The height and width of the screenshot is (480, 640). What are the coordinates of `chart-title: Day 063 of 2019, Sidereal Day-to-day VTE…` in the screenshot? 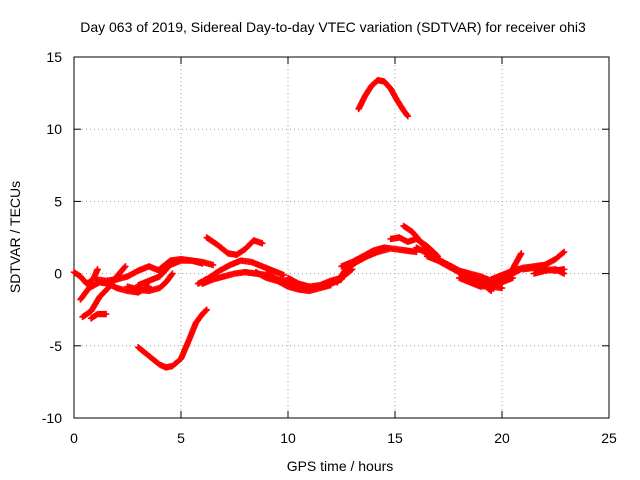 It's located at (333, 27).